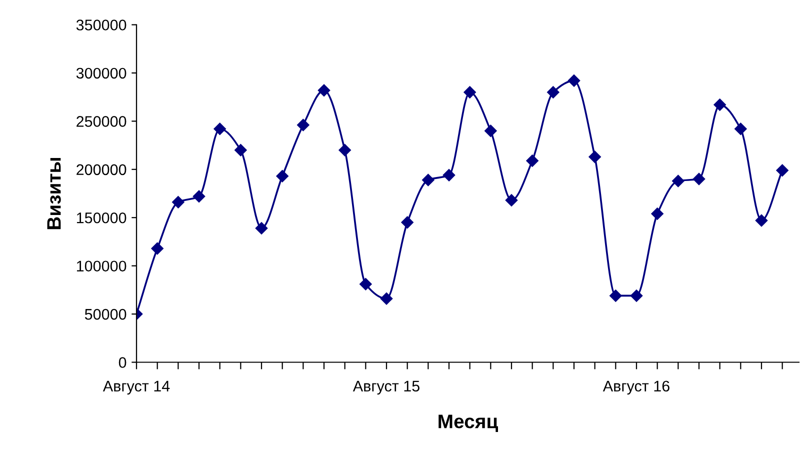  What do you see at coordinates (54, 194) in the screenshot?
I see `y-axis-title: Визиты` at bounding box center [54, 194].